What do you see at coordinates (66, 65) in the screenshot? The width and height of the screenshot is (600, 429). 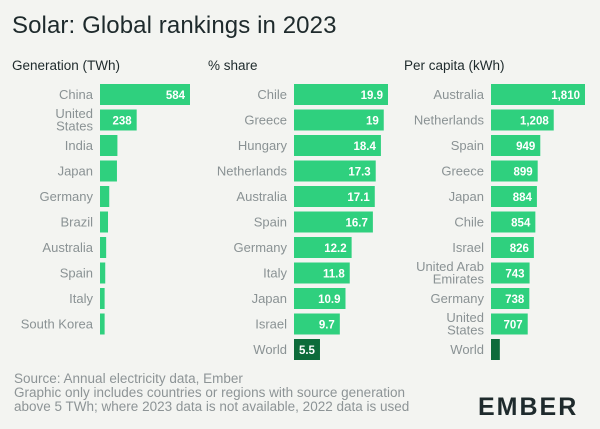 I see `generation-panel-title: Generation (TWh)` at bounding box center [66, 65].